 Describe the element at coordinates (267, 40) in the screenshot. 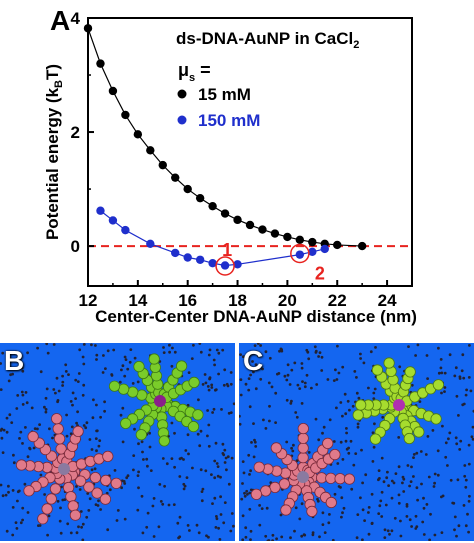

I see `chart-title: ds-DNA-AuNP in CaCl2` at that location.